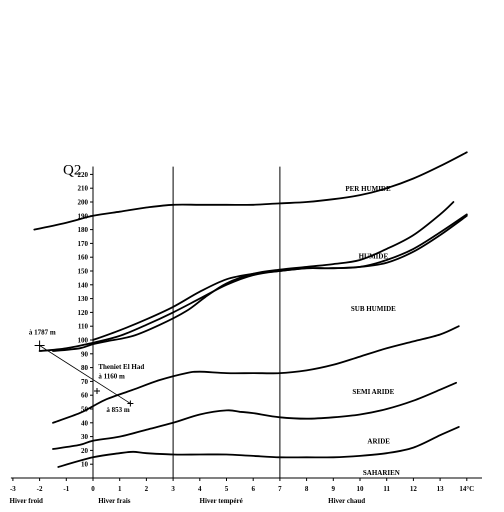  What do you see at coordinates (242, 485) in the screenshot?
I see `x-axis-ticks: -3 -2 -1 0 1 2 3 4 5 6 7 8 9 10 11 12 13 14°C` at bounding box center [242, 485].